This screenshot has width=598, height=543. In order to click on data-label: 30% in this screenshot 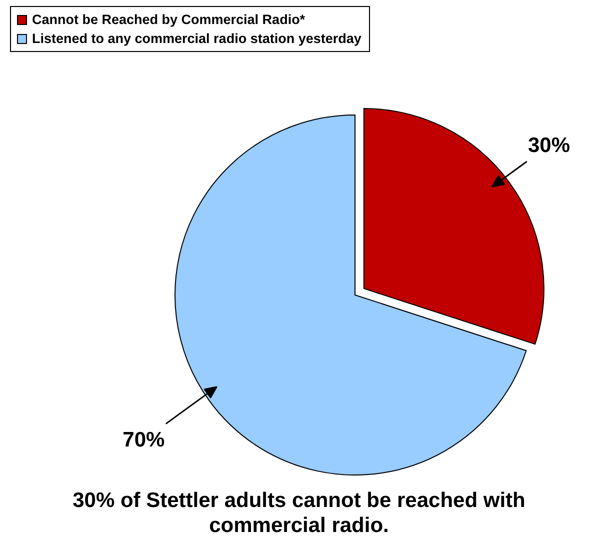, I will do `click(549, 145)`.